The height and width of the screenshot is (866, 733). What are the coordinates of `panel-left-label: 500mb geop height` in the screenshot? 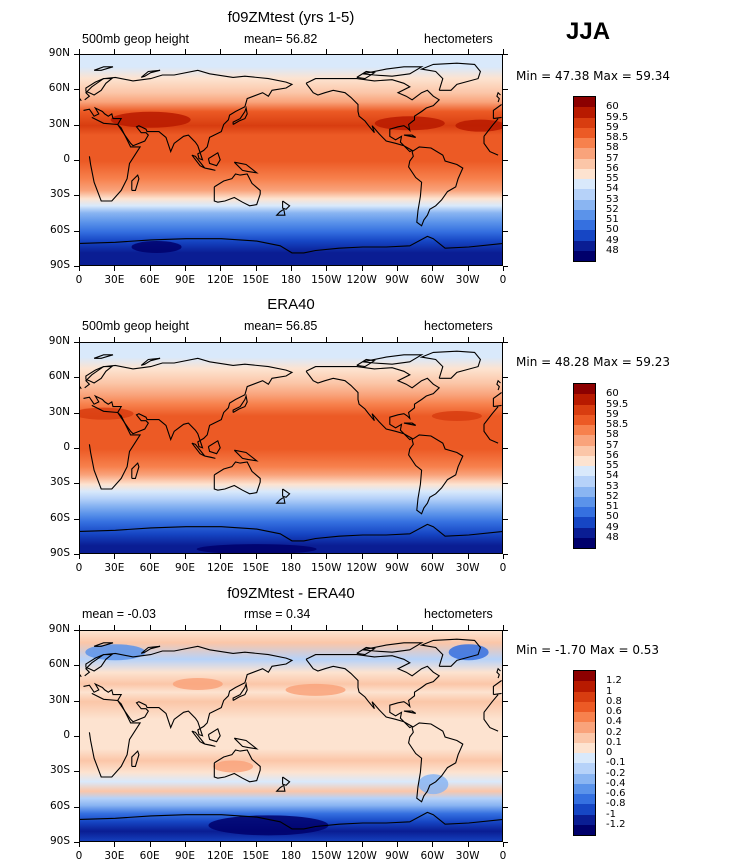 It's located at (136, 326).